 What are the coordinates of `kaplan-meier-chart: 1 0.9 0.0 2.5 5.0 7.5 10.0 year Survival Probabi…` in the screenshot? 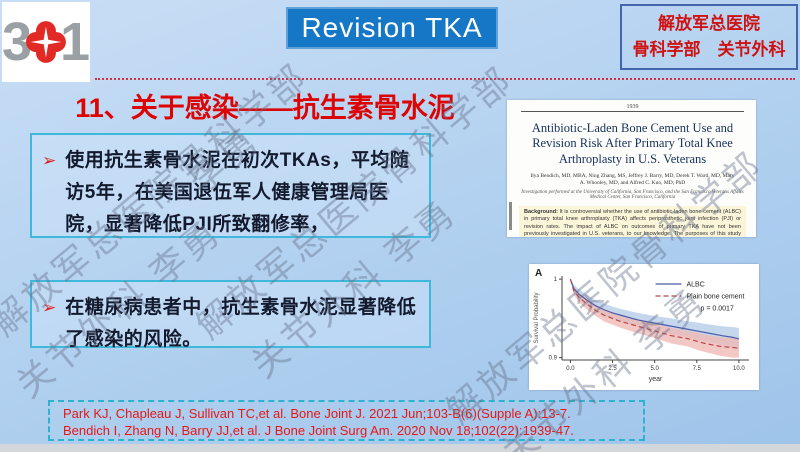 It's located at (641, 329).